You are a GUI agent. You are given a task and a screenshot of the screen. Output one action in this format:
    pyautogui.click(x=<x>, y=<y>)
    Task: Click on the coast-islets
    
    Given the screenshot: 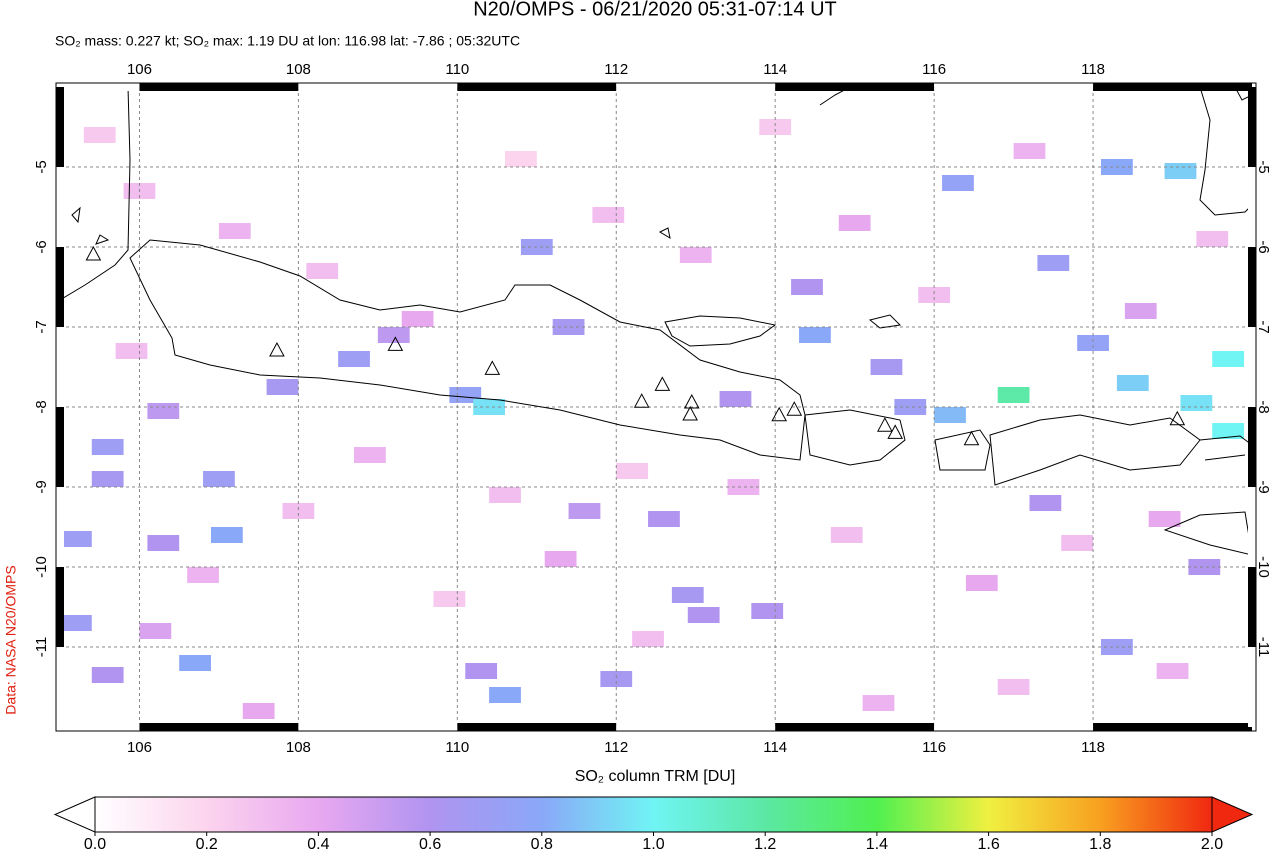 What is the action you would take?
    pyautogui.click(x=90, y=225)
    